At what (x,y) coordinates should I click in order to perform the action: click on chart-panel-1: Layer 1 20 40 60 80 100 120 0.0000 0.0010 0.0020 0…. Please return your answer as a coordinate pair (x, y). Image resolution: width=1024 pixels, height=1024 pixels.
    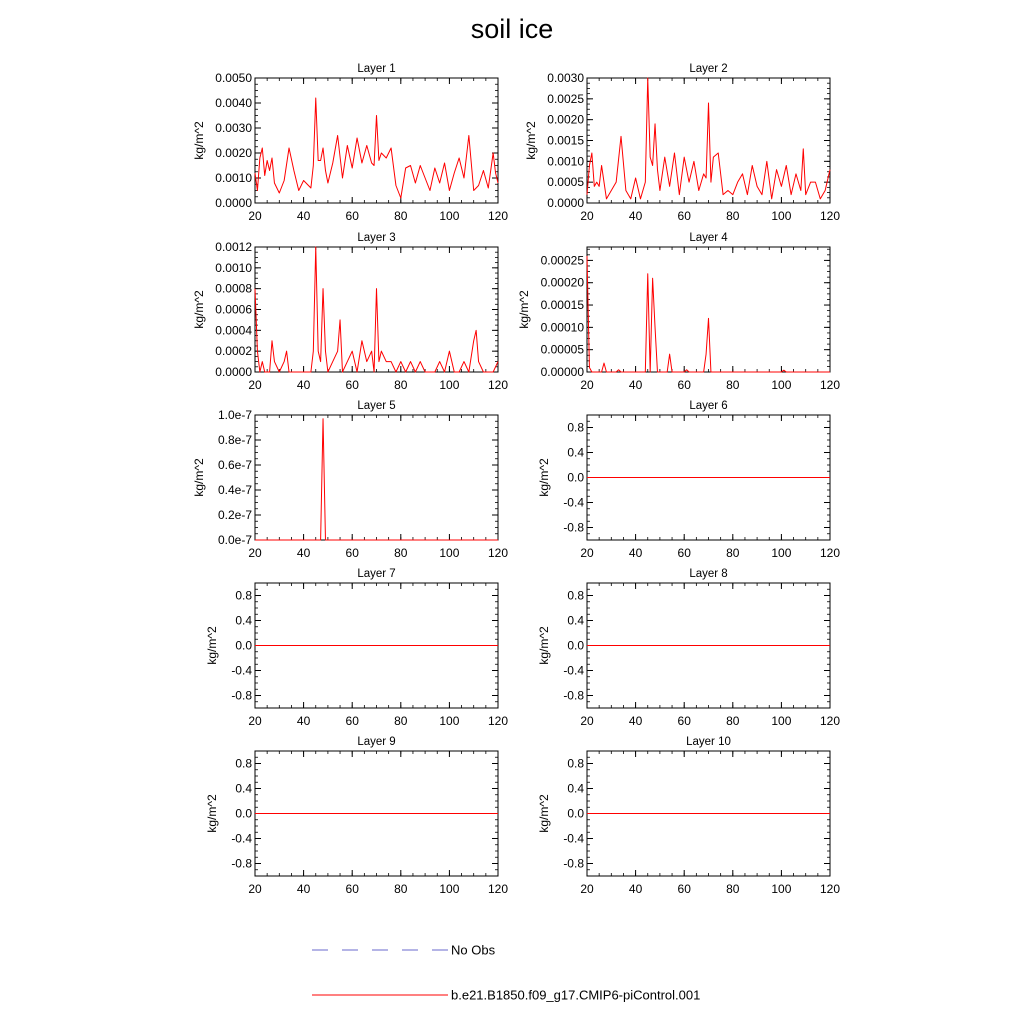
    Looking at the image, I should click on (350, 143).